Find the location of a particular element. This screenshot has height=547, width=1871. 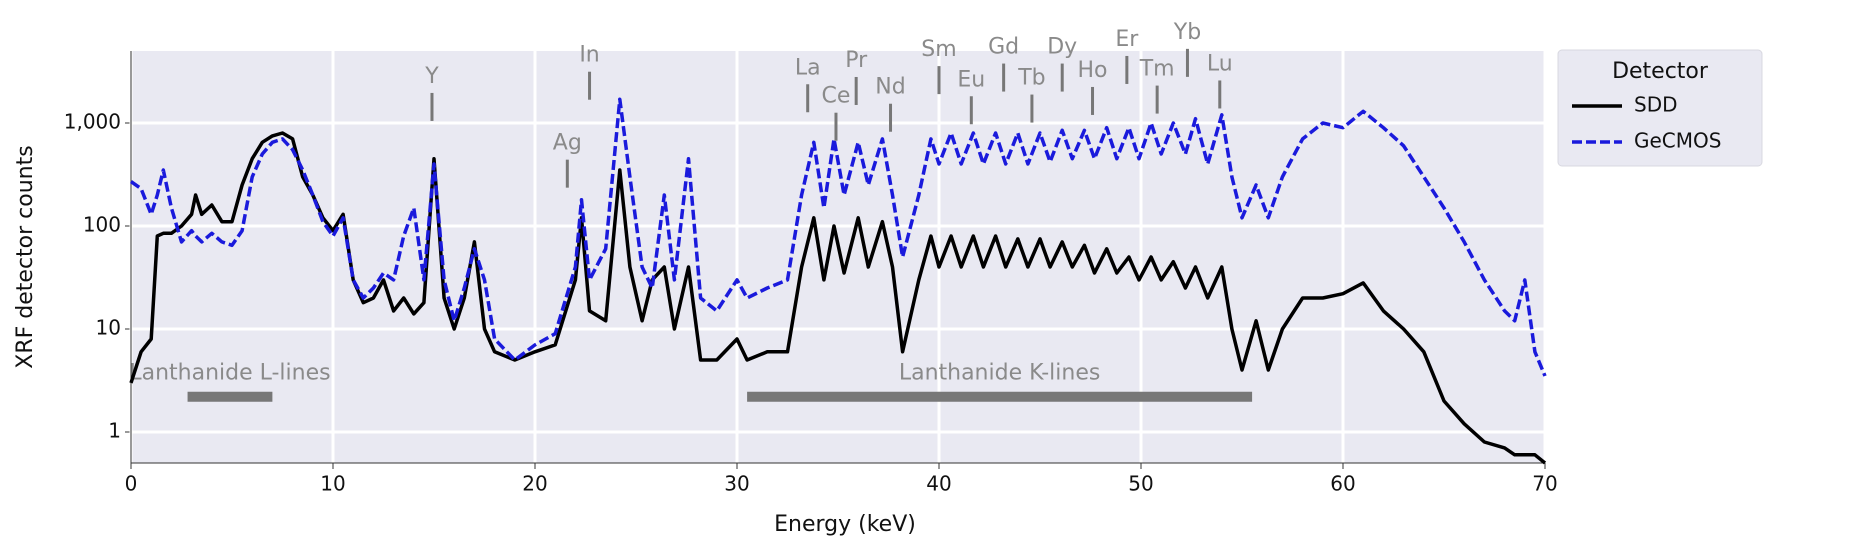

range-label: Lanthanide K-lines is located at coordinates (1000, 372).